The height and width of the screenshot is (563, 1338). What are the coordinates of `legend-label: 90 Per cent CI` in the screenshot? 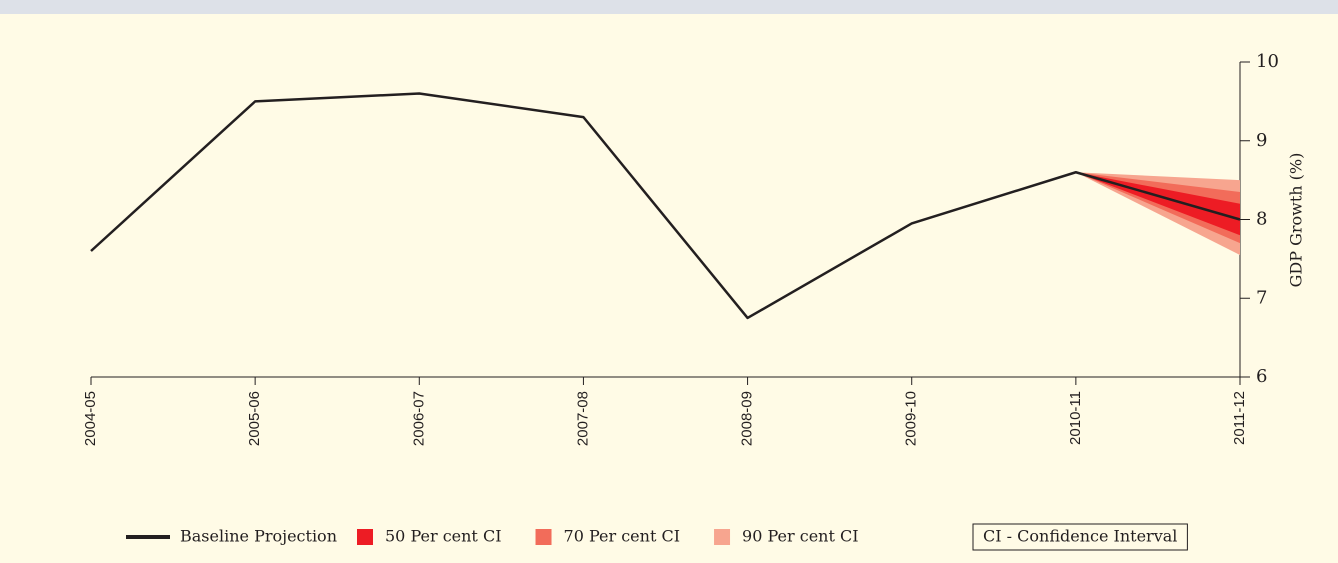 It's located at (800, 536).